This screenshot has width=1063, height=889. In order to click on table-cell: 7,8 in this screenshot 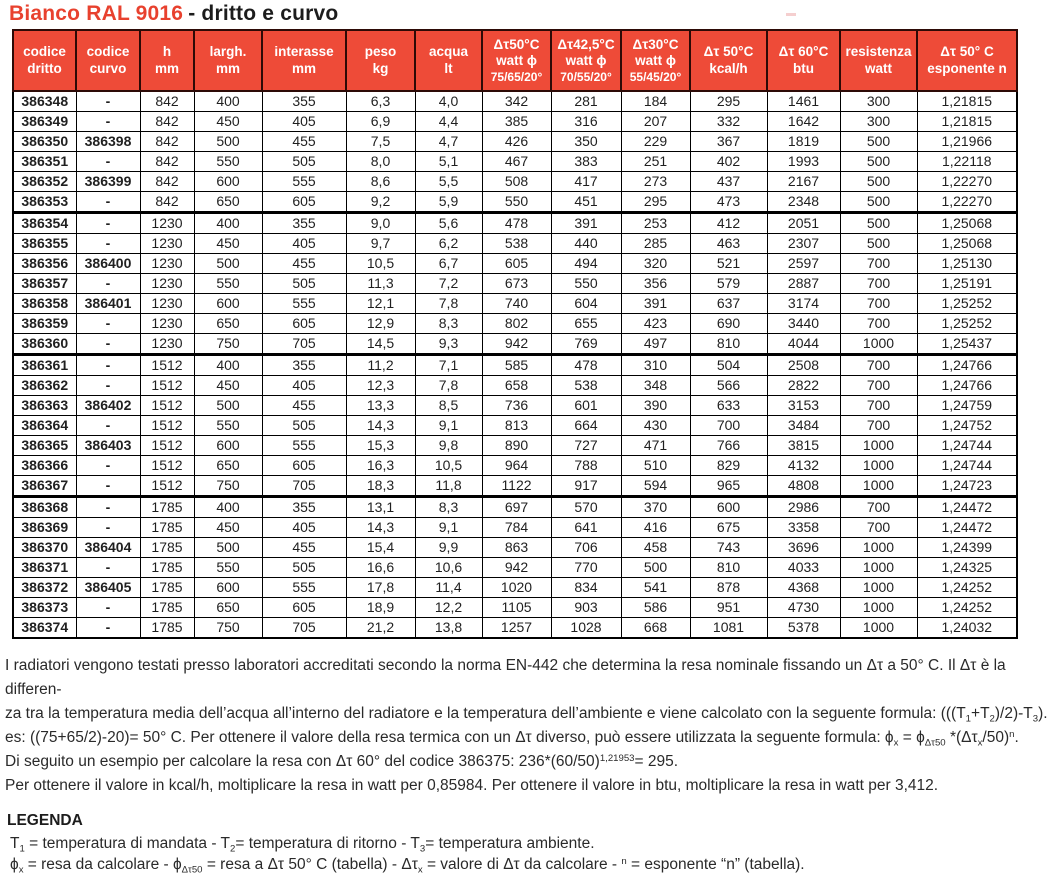, I will do `click(448, 385)`.